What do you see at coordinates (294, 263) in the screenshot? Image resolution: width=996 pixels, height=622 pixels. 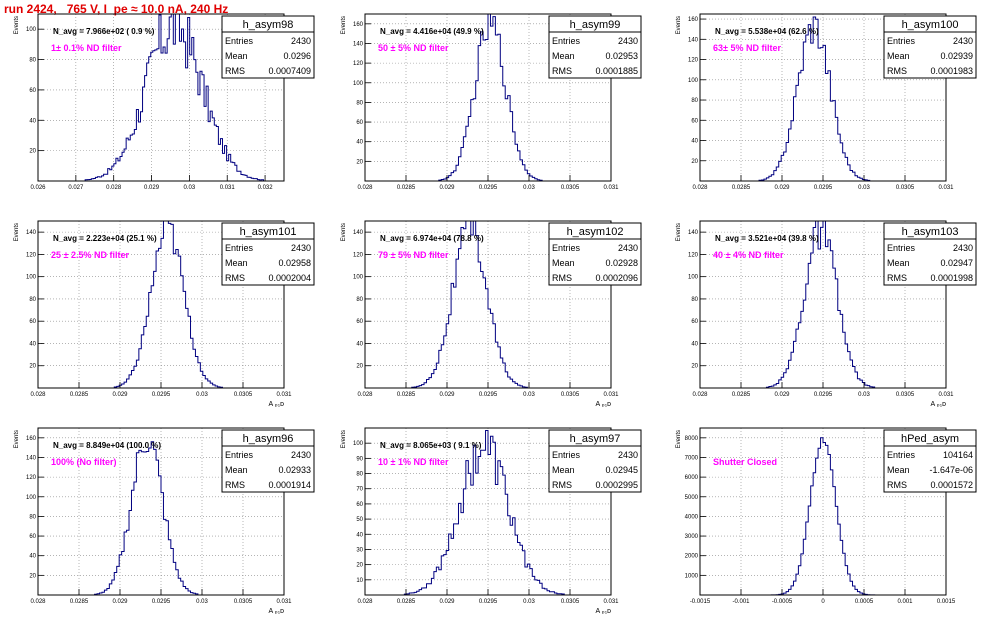 I see `stat-value-mean: 0.02958` at bounding box center [294, 263].